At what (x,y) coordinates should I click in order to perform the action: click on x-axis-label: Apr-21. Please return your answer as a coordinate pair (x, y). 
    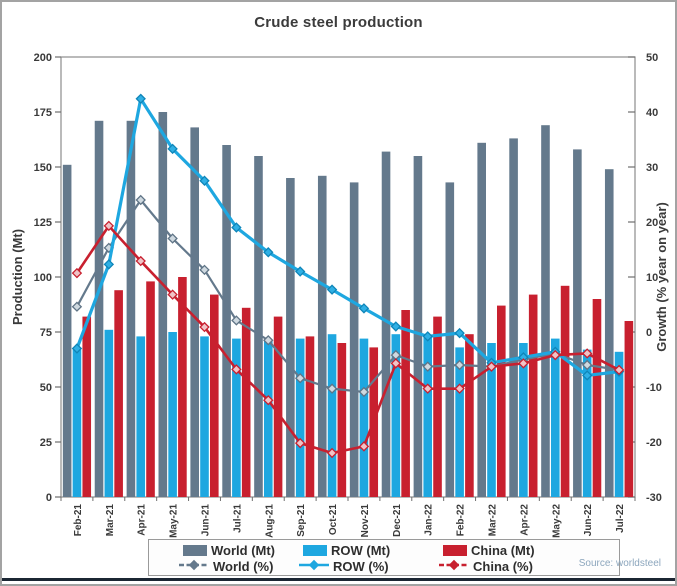
    Looking at the image, I should click on (142, 520).